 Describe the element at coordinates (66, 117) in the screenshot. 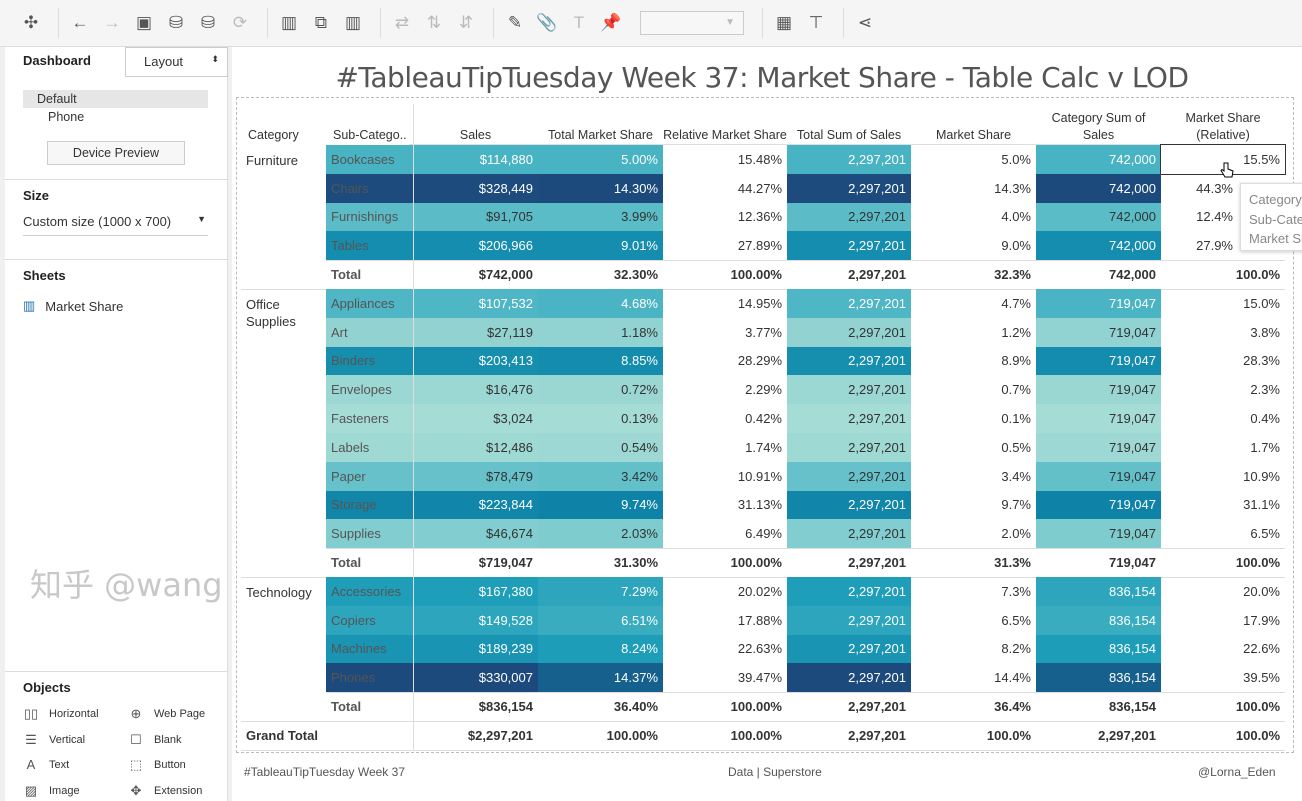

I see `device-phone: Phone` at that location.